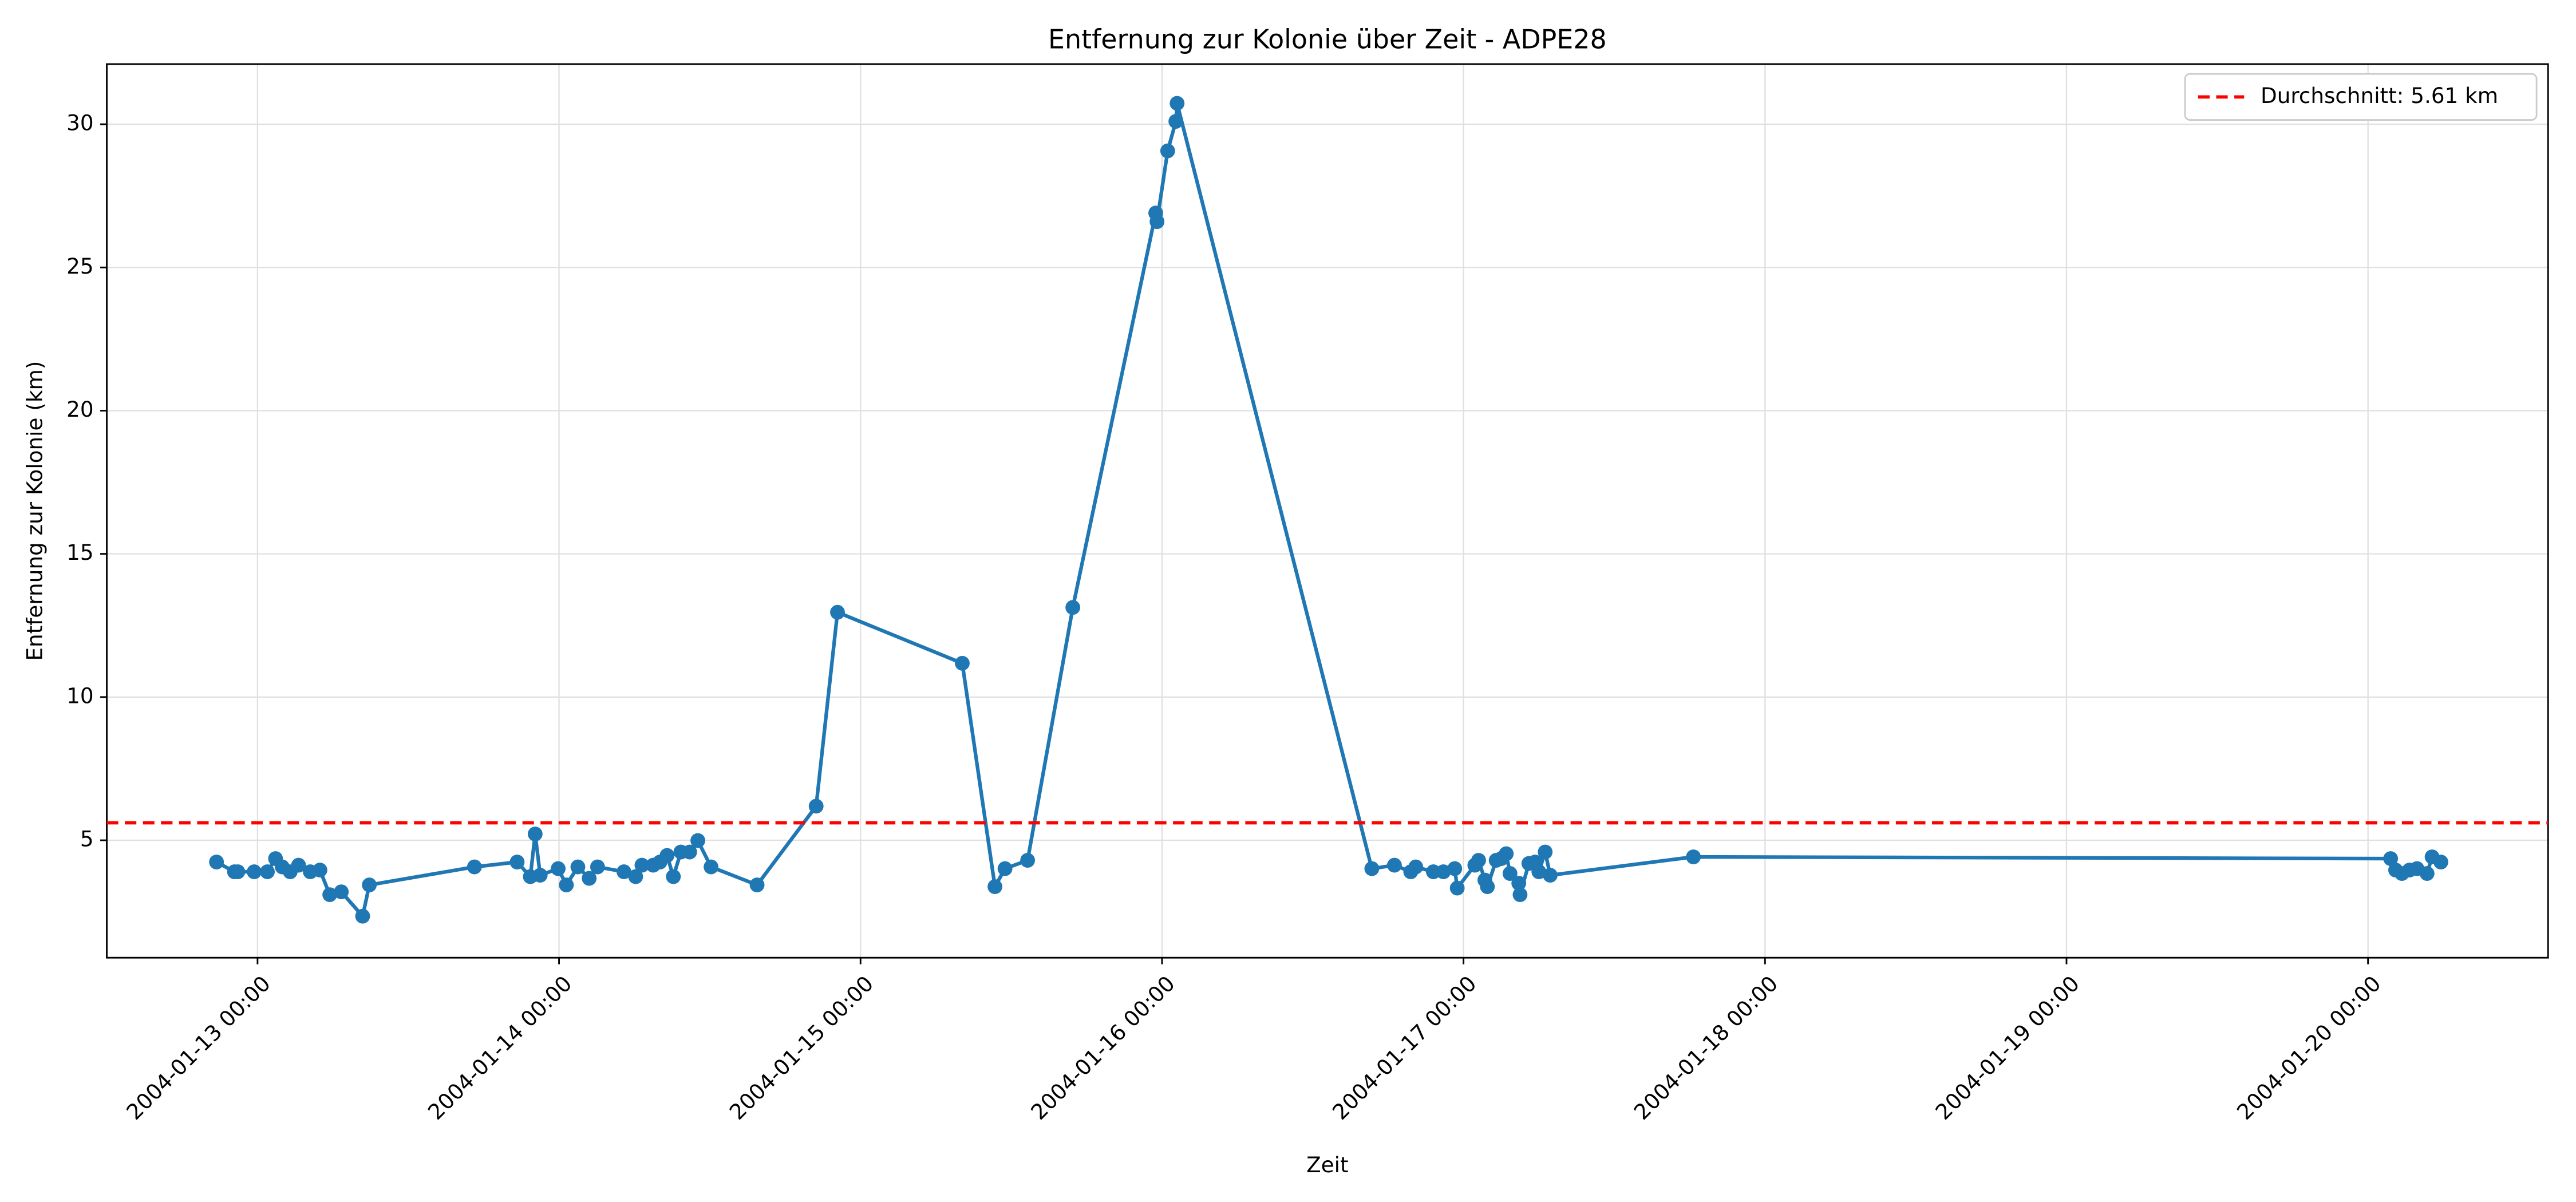 Image resolution: width=2576 pixels, height=1202 pixels. I want to click on y-tick-label: 5, so click(87, 840).